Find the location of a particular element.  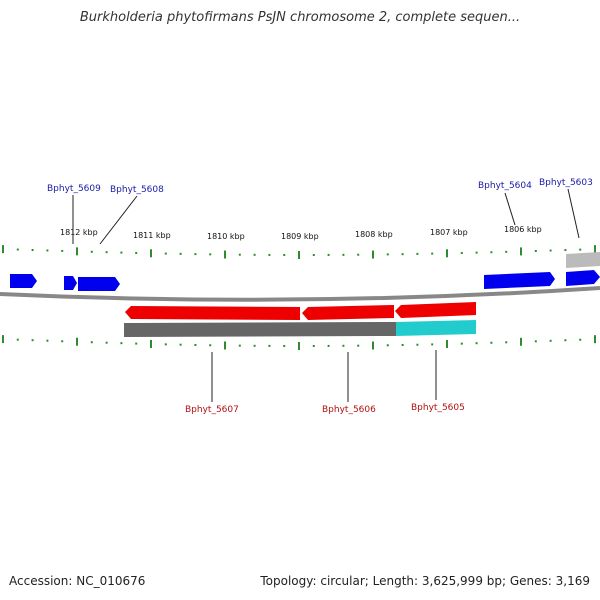

forward-strand-genes is located at coordinates (305, 271).